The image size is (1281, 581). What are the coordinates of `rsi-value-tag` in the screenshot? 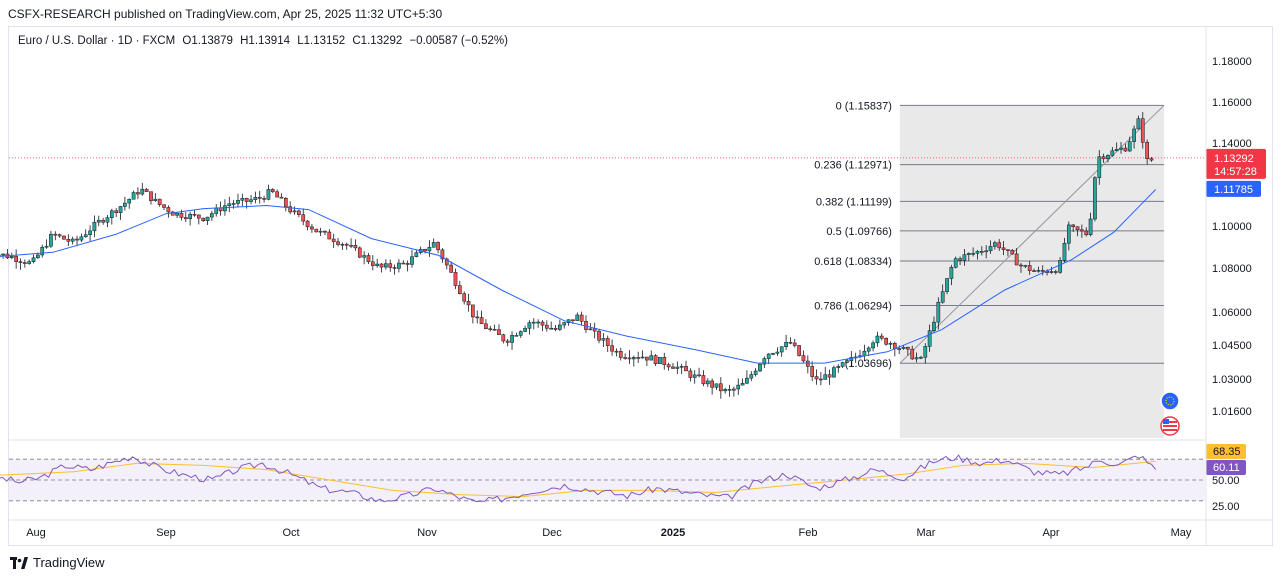 It's located at (1226, 467).